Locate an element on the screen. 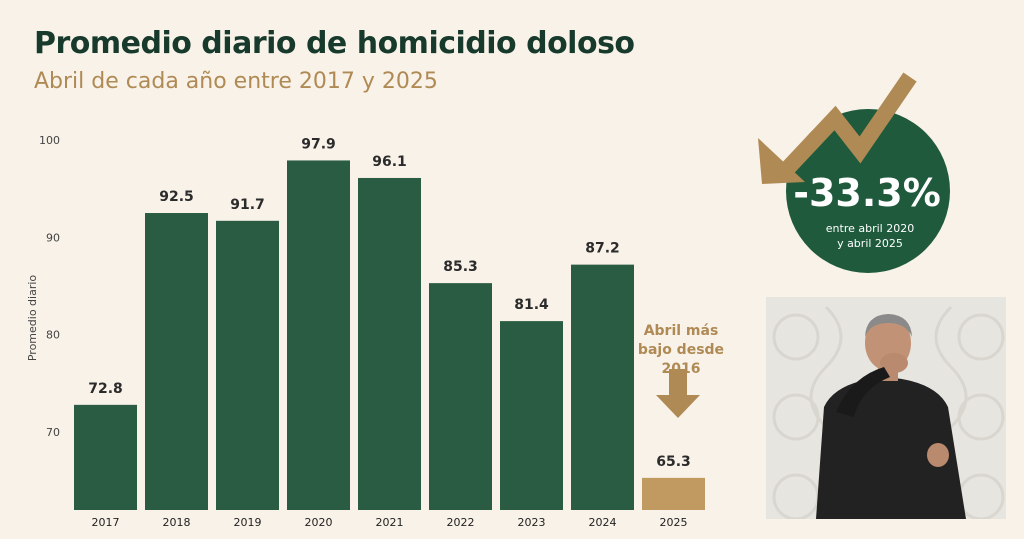 The width and height of the screenshot is (1024, 539). badge-percent: -33.3% is located at coordinates (867, 193).